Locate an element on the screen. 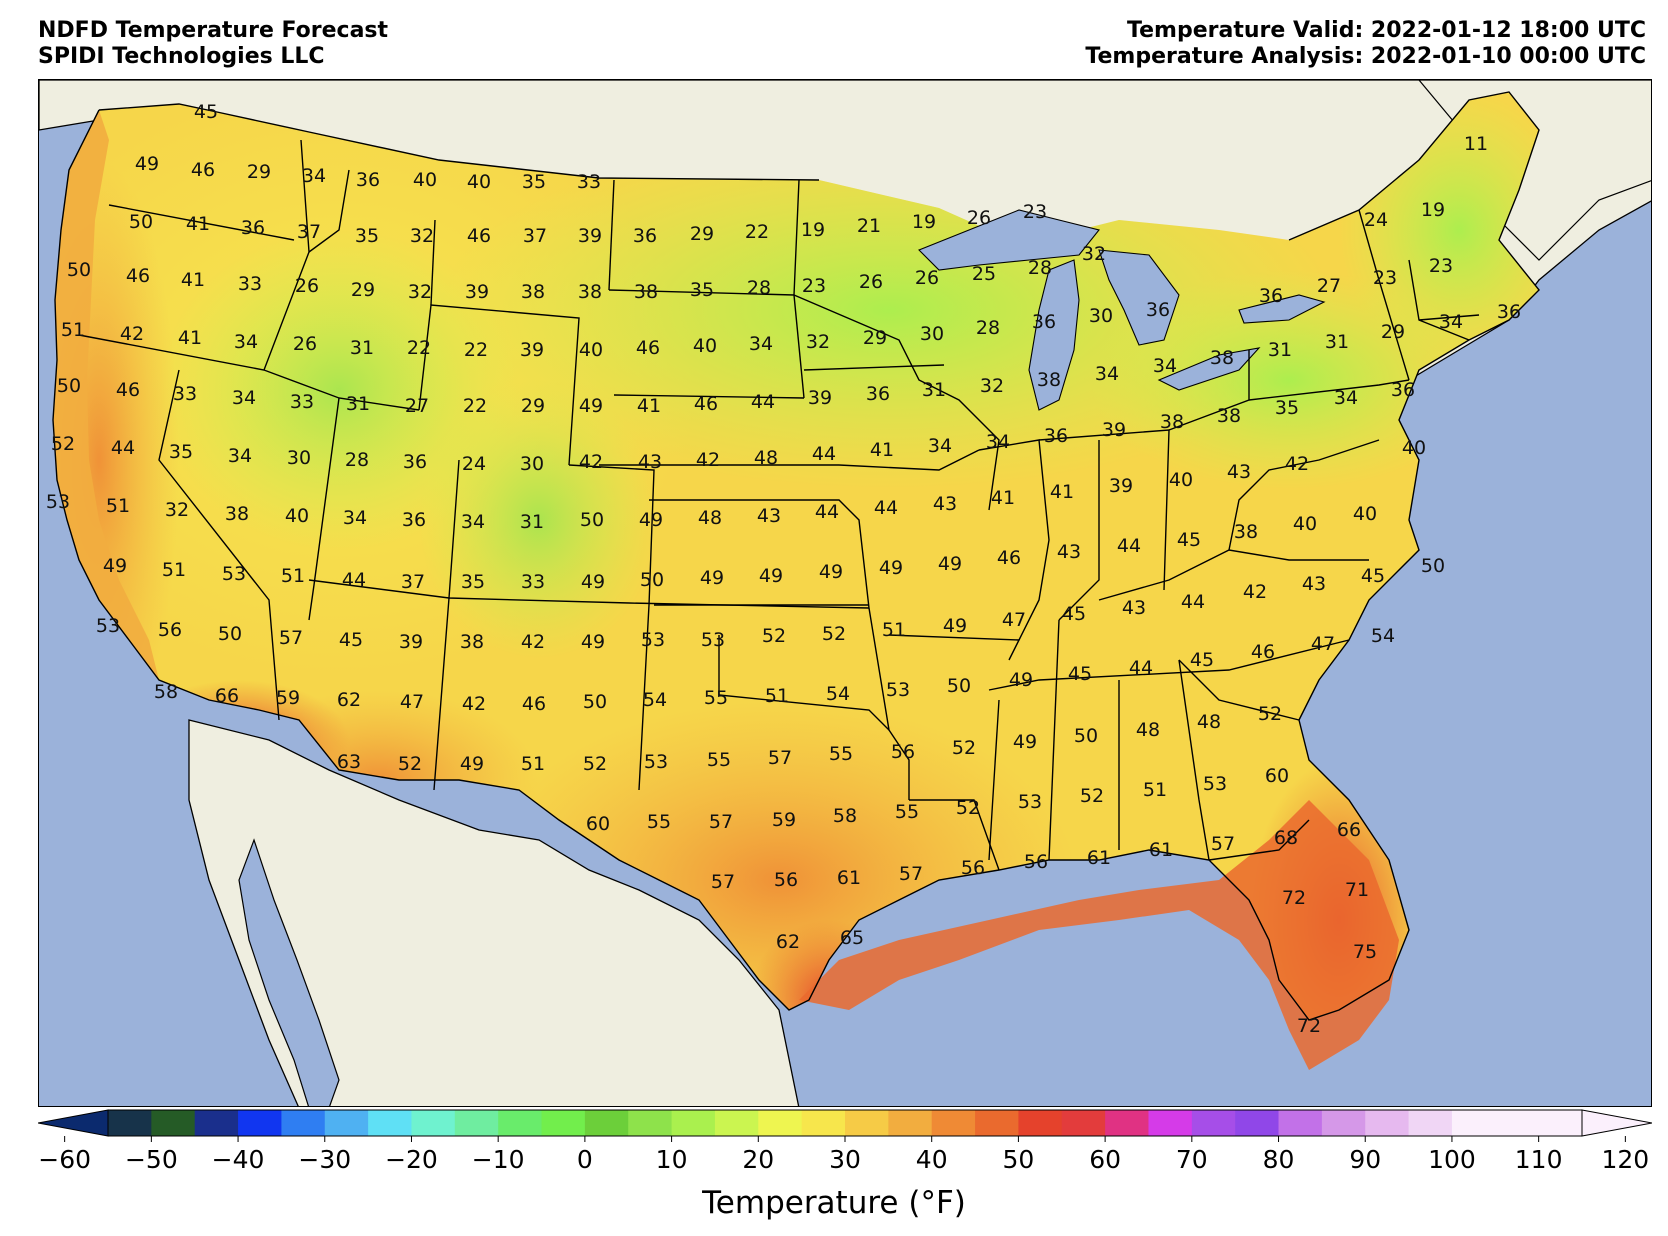  mexico-land is located at coordinates (494, 912).